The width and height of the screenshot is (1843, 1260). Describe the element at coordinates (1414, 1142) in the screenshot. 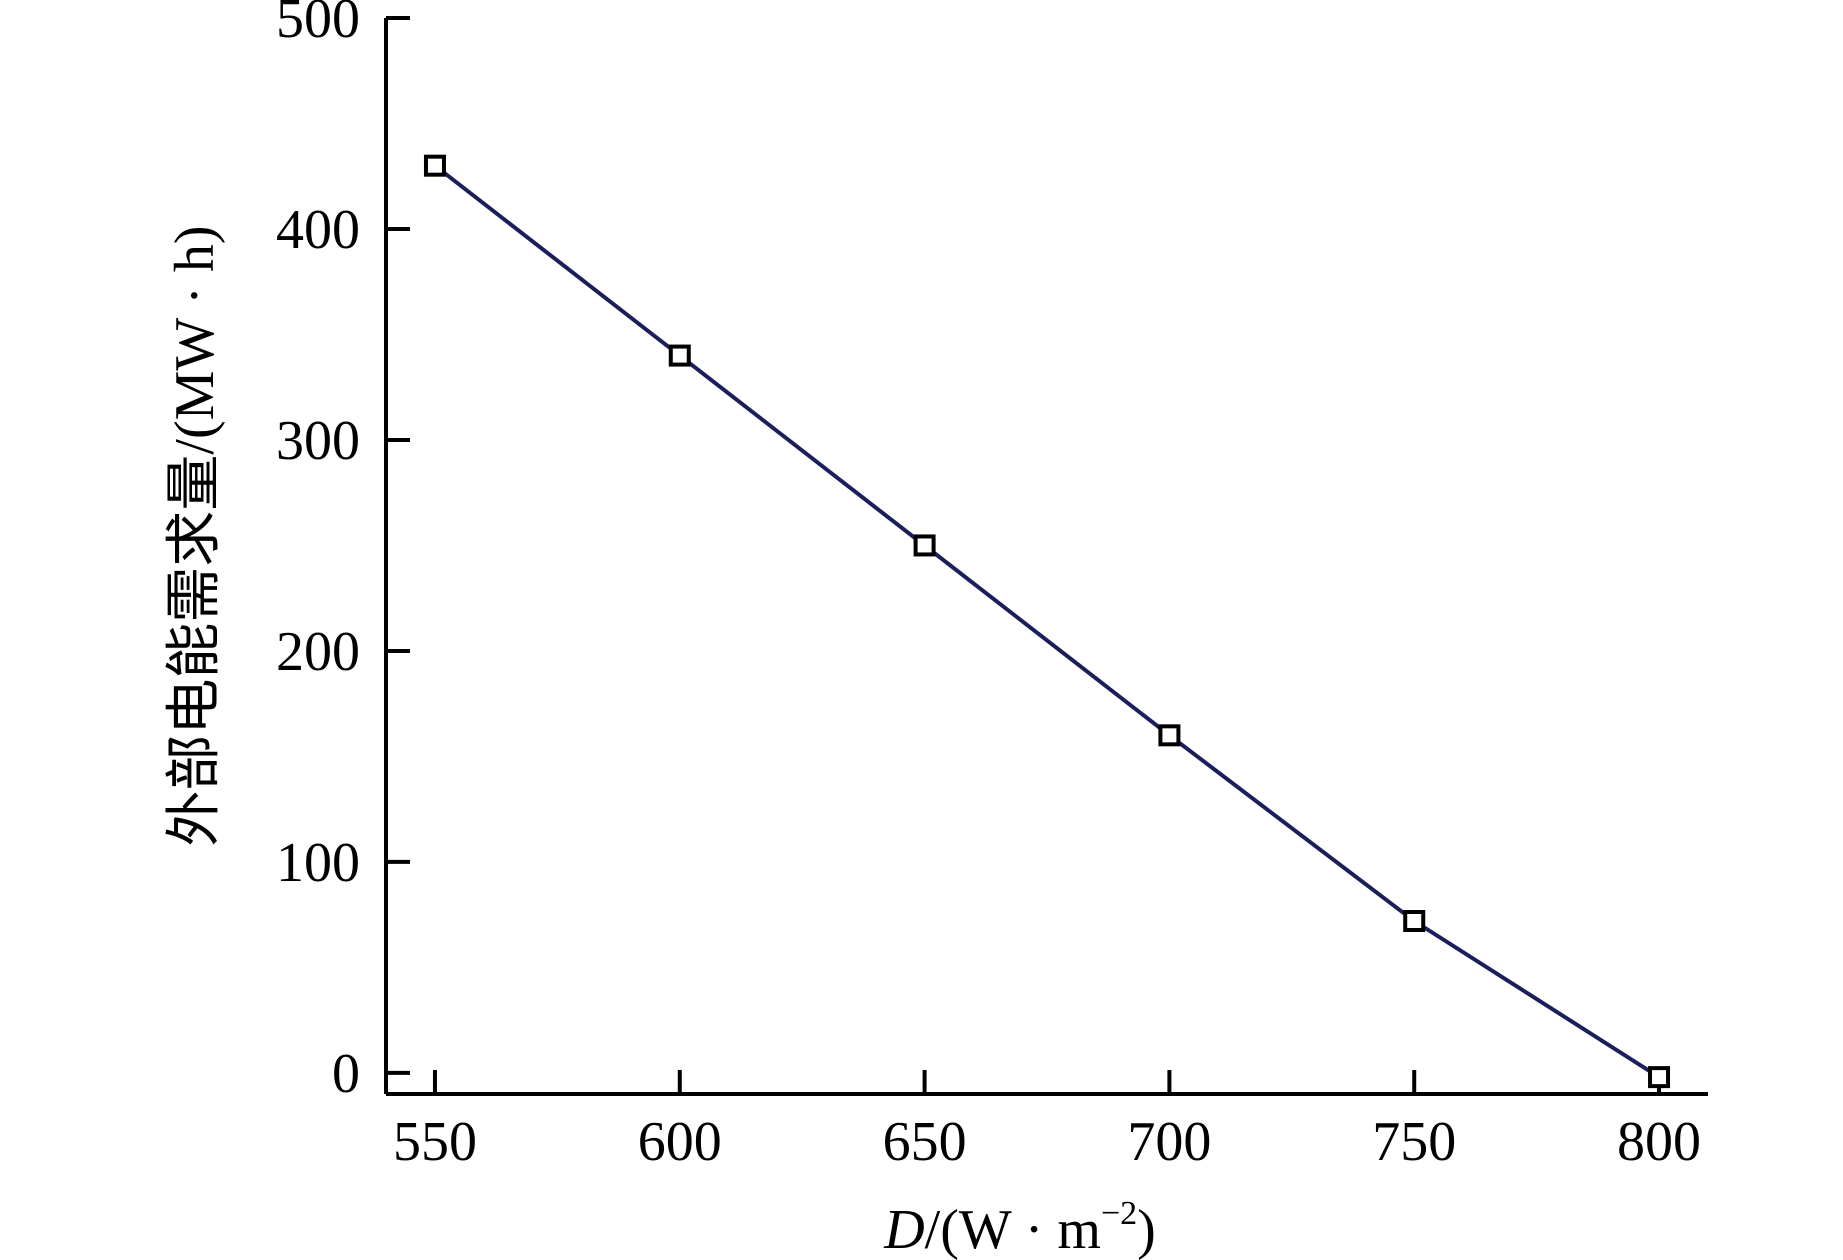

I see `x-tick-label: 750` at that location.